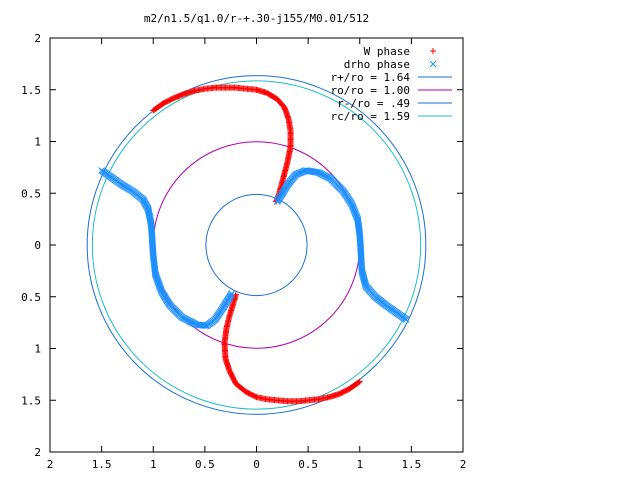  What do you see at coordinates (31, 400) in the screenshot?
I see `y-tick-label-7: 1.5` at bounding box center [31, 400].